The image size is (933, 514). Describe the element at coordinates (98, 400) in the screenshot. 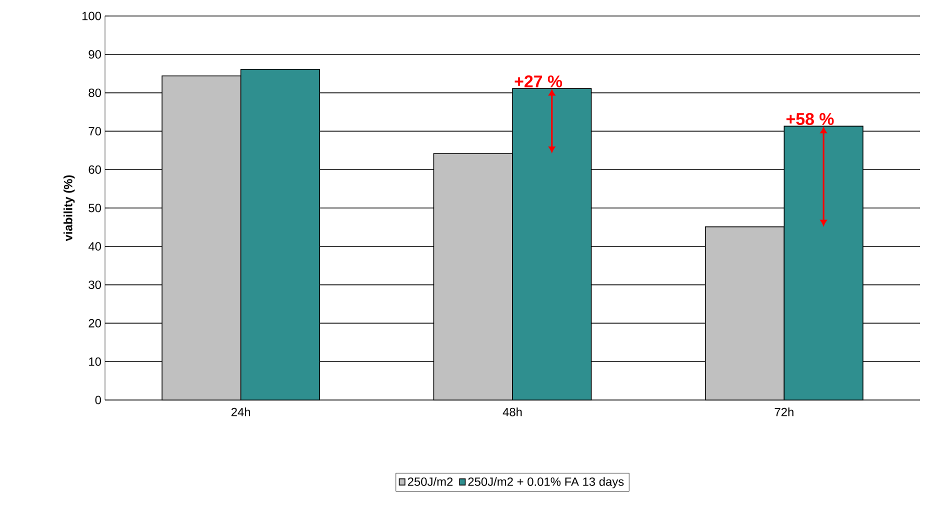

I see `y-tick-label: 0` at that location.